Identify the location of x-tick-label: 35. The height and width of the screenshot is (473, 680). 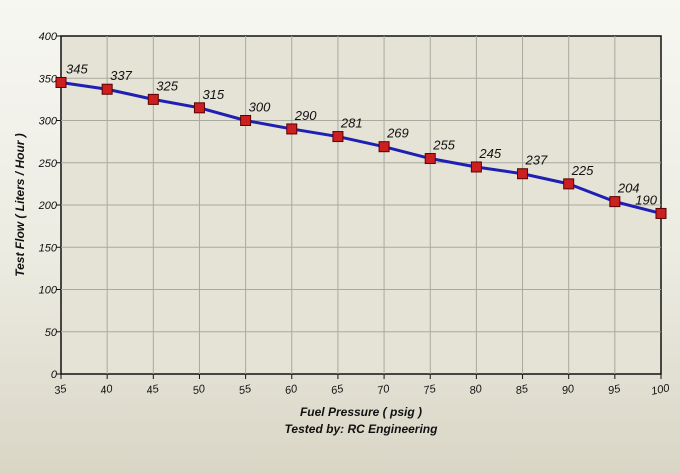
(60, 390).